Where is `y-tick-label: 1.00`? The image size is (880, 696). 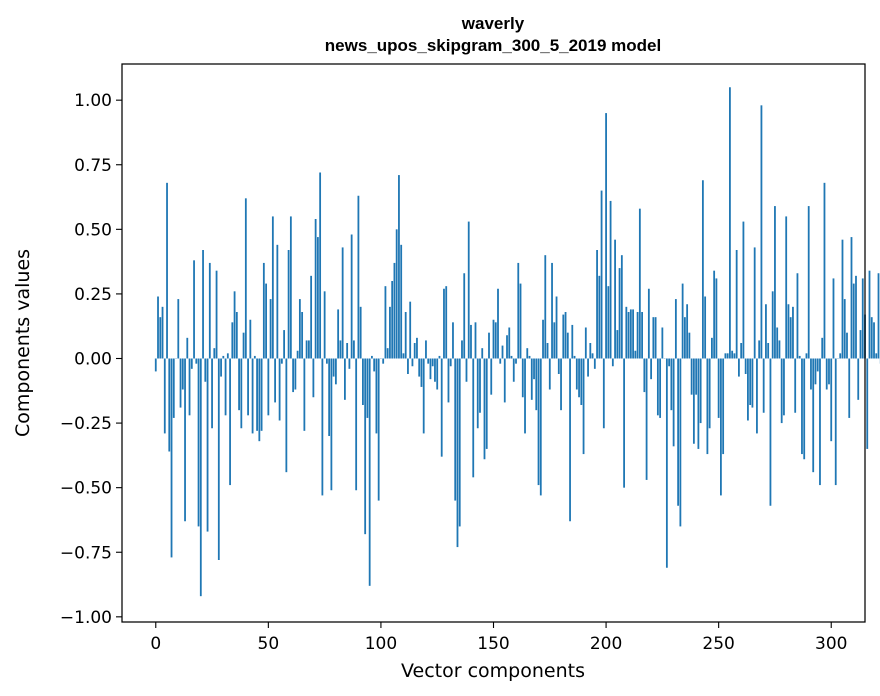 y-tick-label: 1.00 is located at coordinates (93, 101).